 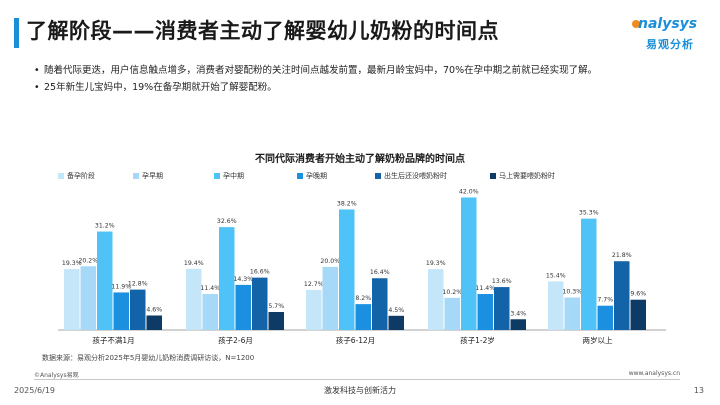 I want to click on data-label: 8.2%, so click(x=363, y=298).